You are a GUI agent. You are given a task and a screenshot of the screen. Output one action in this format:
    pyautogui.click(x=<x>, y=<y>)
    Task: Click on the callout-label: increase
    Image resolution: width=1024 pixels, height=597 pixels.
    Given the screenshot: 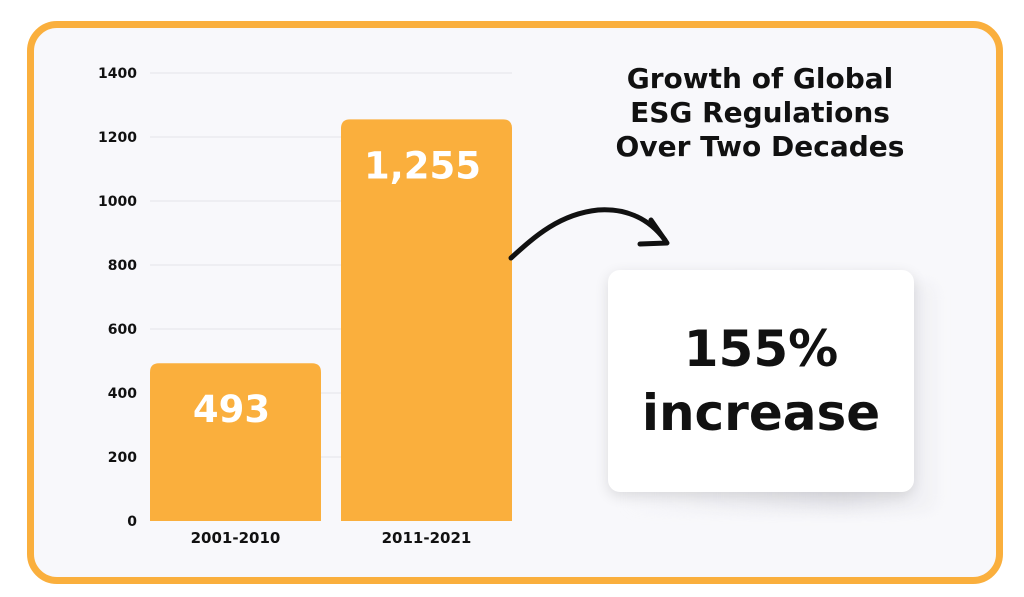 What is the action you would take?
    pyautogui.click(x=761, y=413)
    